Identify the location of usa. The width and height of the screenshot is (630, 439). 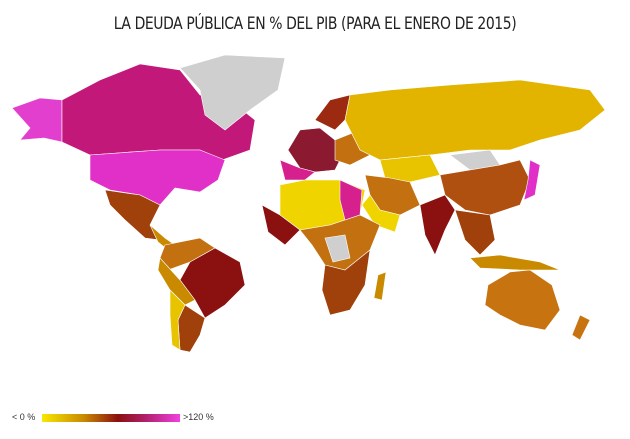
(157, 177).